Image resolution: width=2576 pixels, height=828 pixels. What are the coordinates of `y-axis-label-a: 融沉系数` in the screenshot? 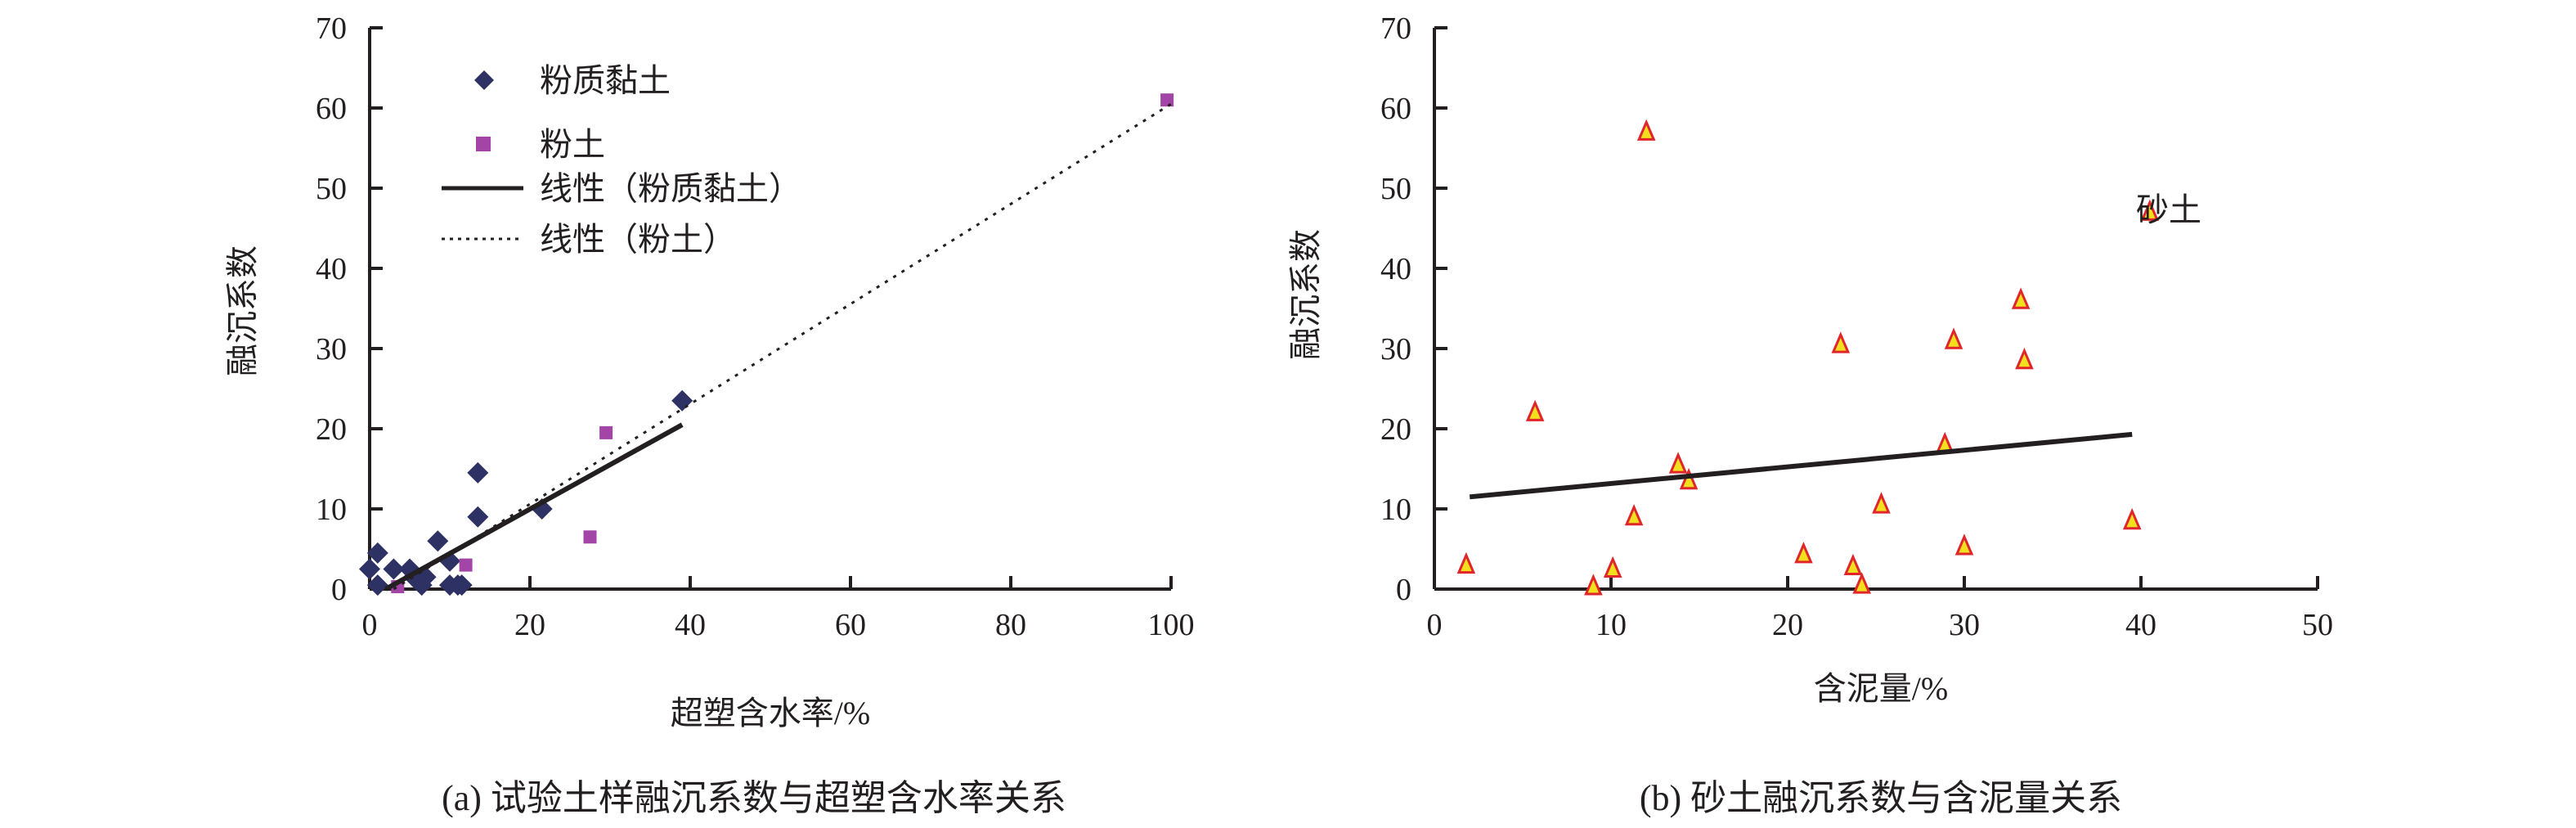 It's located at (242, 311).